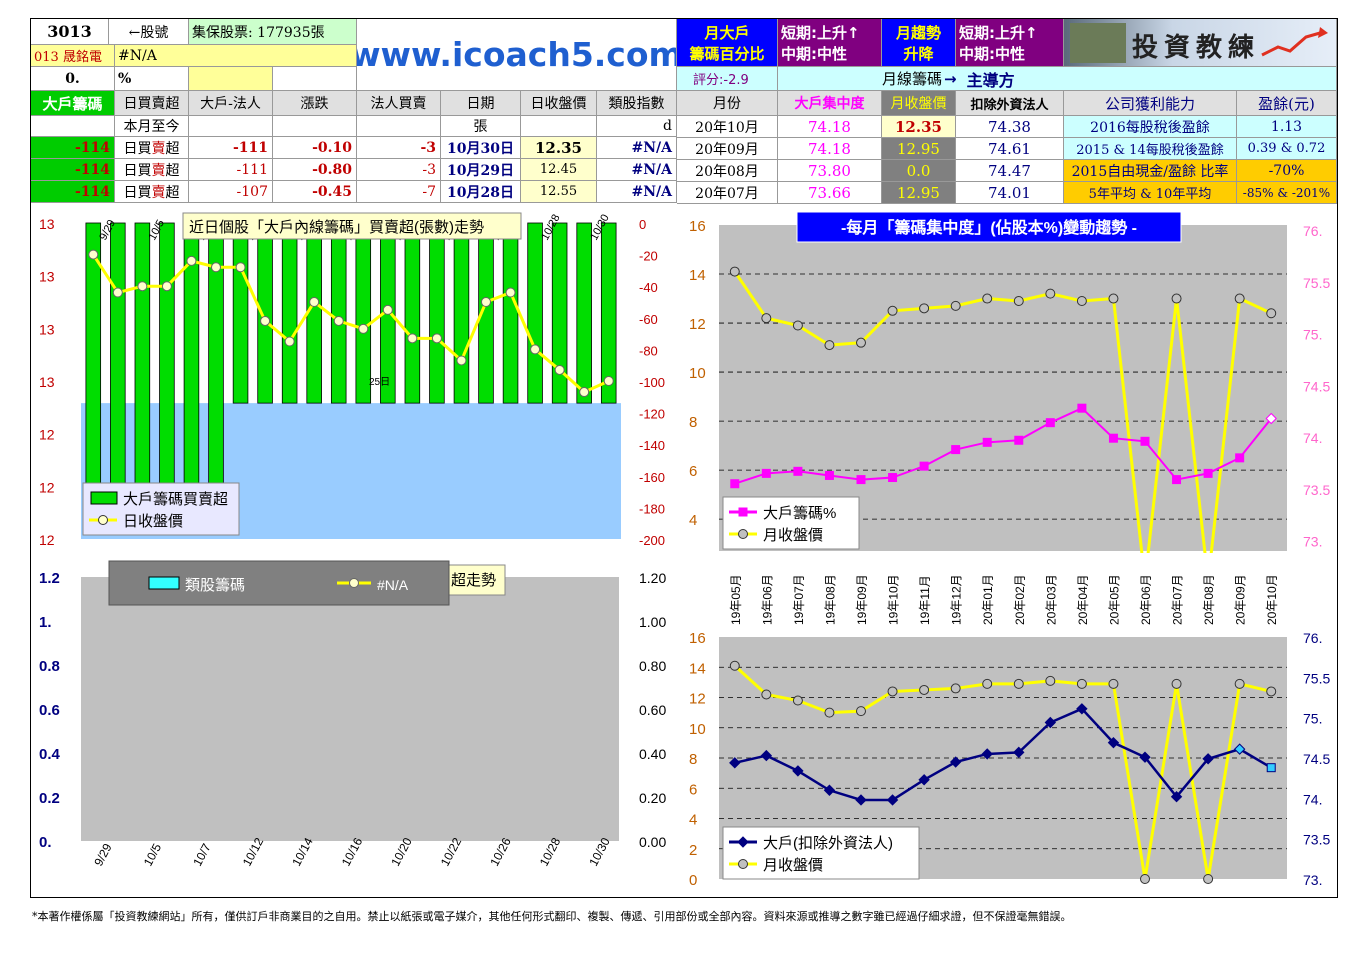 The height and width of the screenshot is (967, 1366). What do you see at coordinates (399, 103) in the screenshot?
I see `col-header: 法人買賣` at bounding box center [399, 103].